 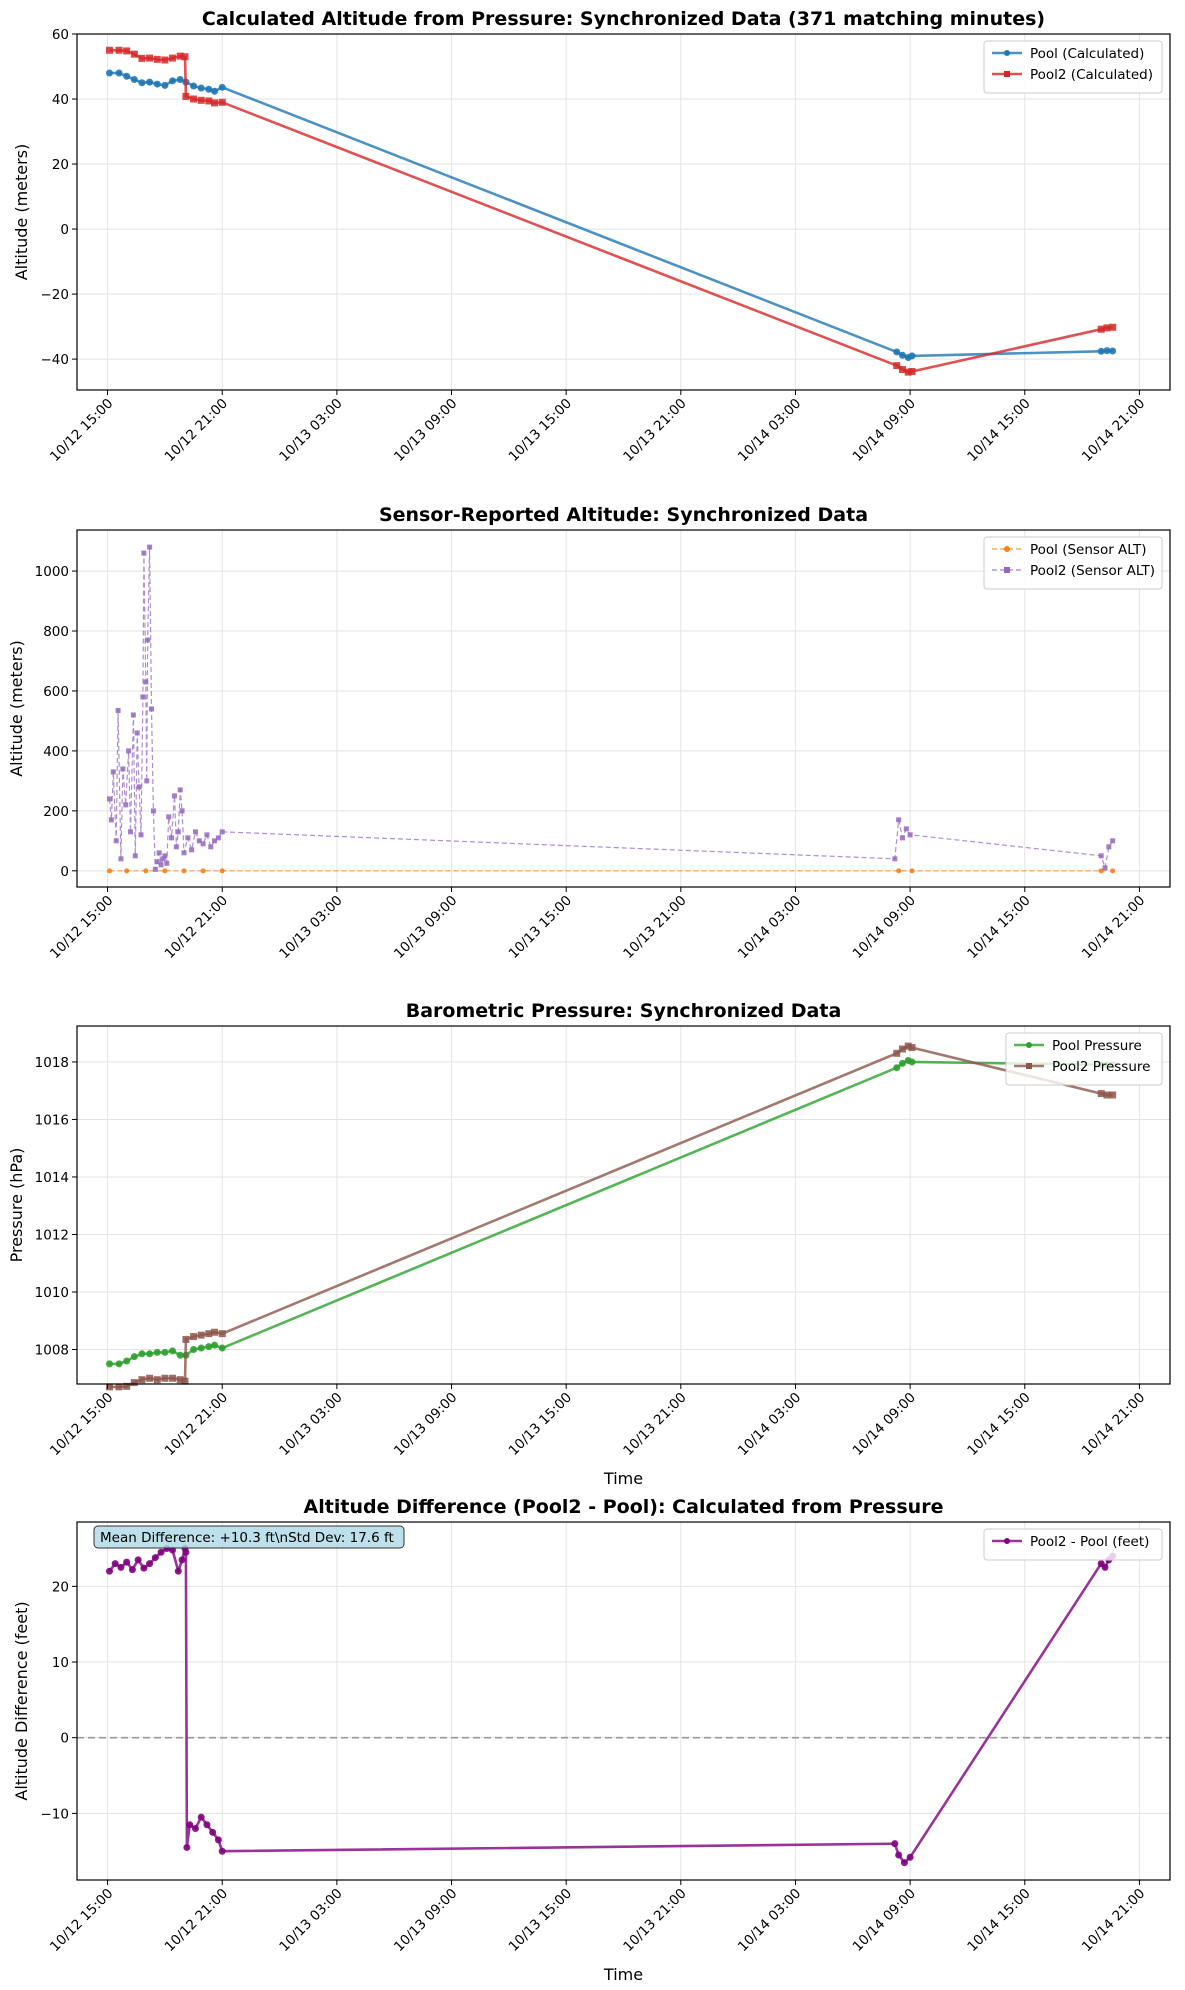 What do you see at coordinates (60, 1663) in the screenshot?
I see `y-tick-label: 10` at bounding box center [60, 1663].